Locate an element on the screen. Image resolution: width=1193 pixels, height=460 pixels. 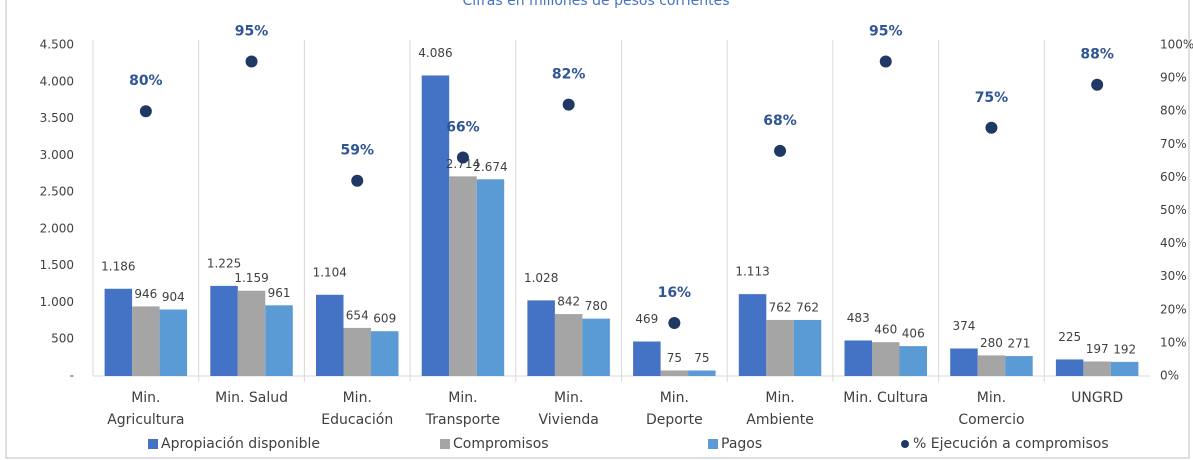
point-value-label: 16% is located at coordinates (675, 293).